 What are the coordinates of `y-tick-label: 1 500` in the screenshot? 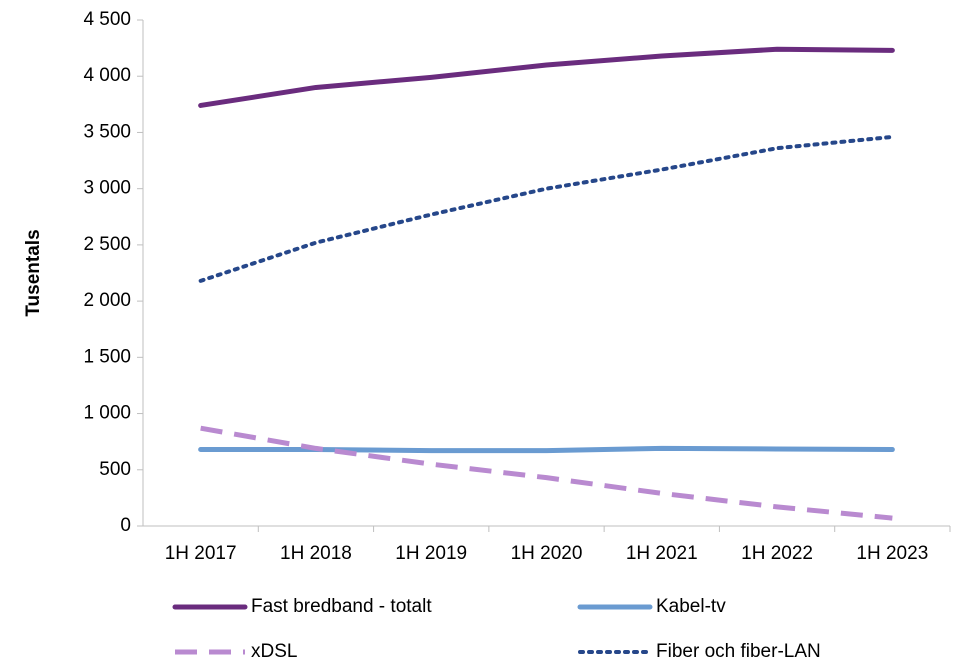 It's located at (107, 356).